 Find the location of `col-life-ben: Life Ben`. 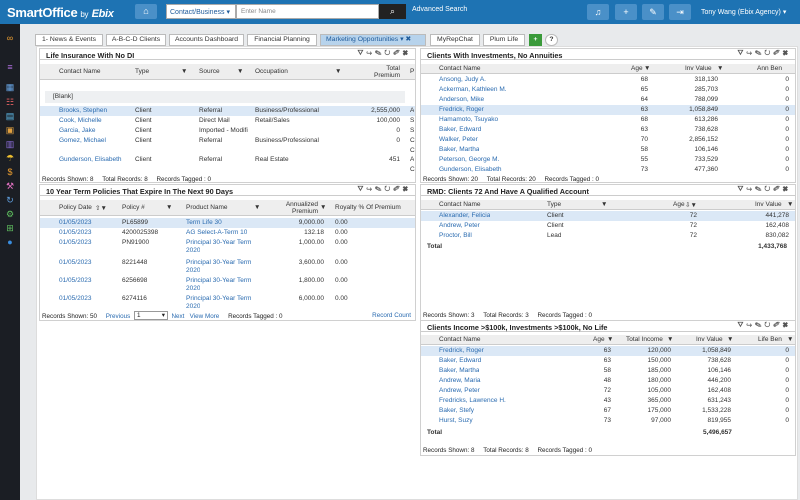

col-life-ben: Life Ben is located at coordinates (770, 339).